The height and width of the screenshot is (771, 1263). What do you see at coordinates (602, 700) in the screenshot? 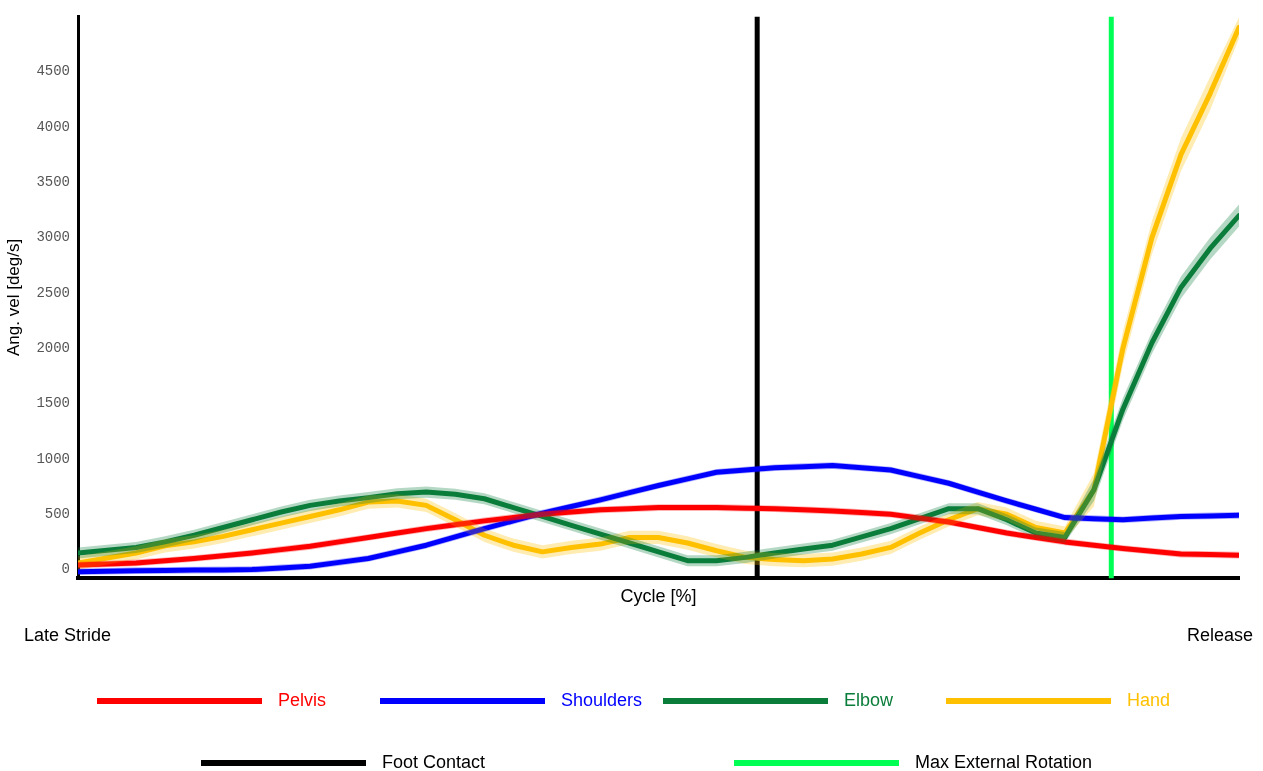
I see `text: Shoulders` at bounding box center [602, 700].